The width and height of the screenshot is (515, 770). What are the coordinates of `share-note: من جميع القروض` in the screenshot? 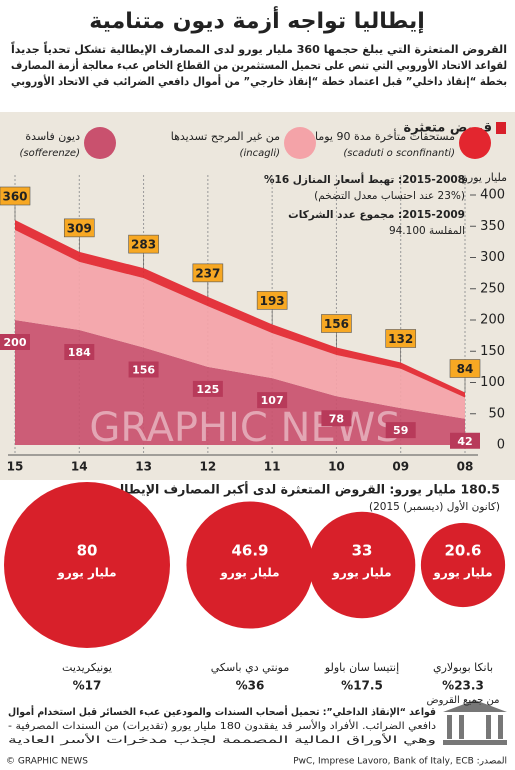 It's located at (463, 700).